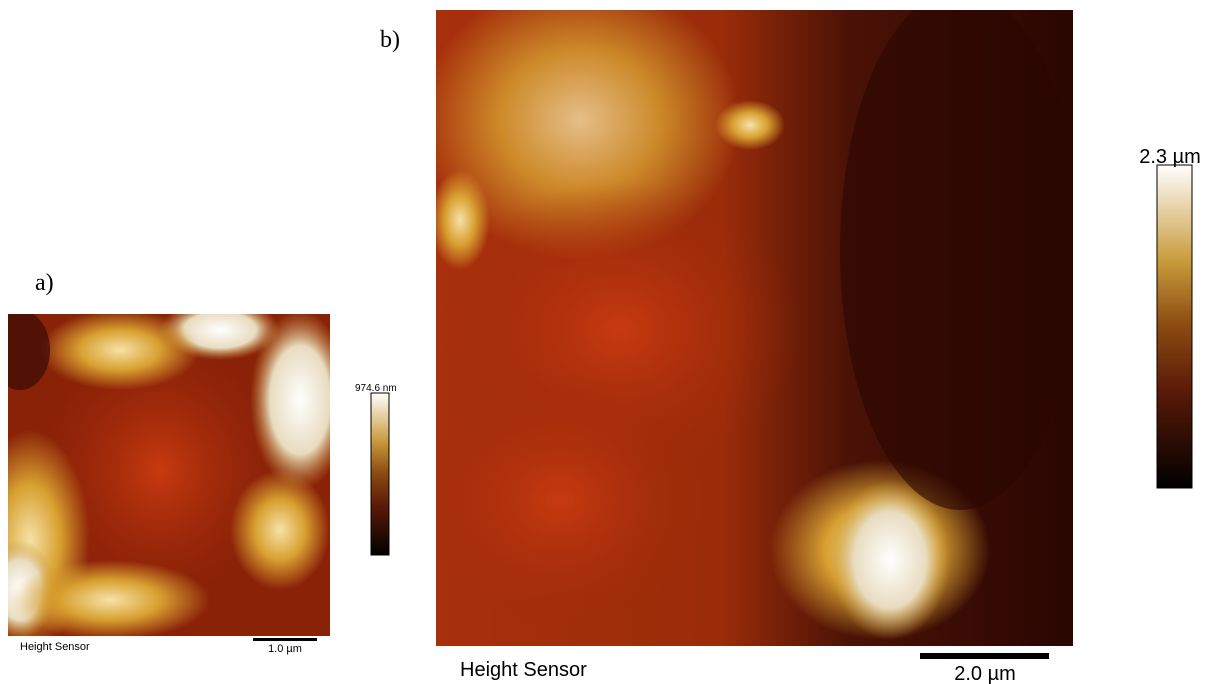  What do you see at coordinates (44, 283) in the screenshot?
I see `panel-label: a)` at bounding box center [44, 283].